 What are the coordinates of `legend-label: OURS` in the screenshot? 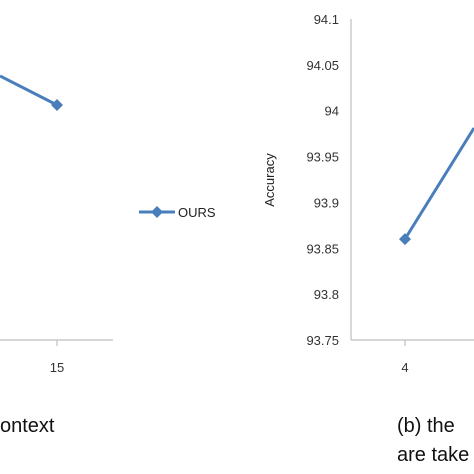 It's located at (197, 212).